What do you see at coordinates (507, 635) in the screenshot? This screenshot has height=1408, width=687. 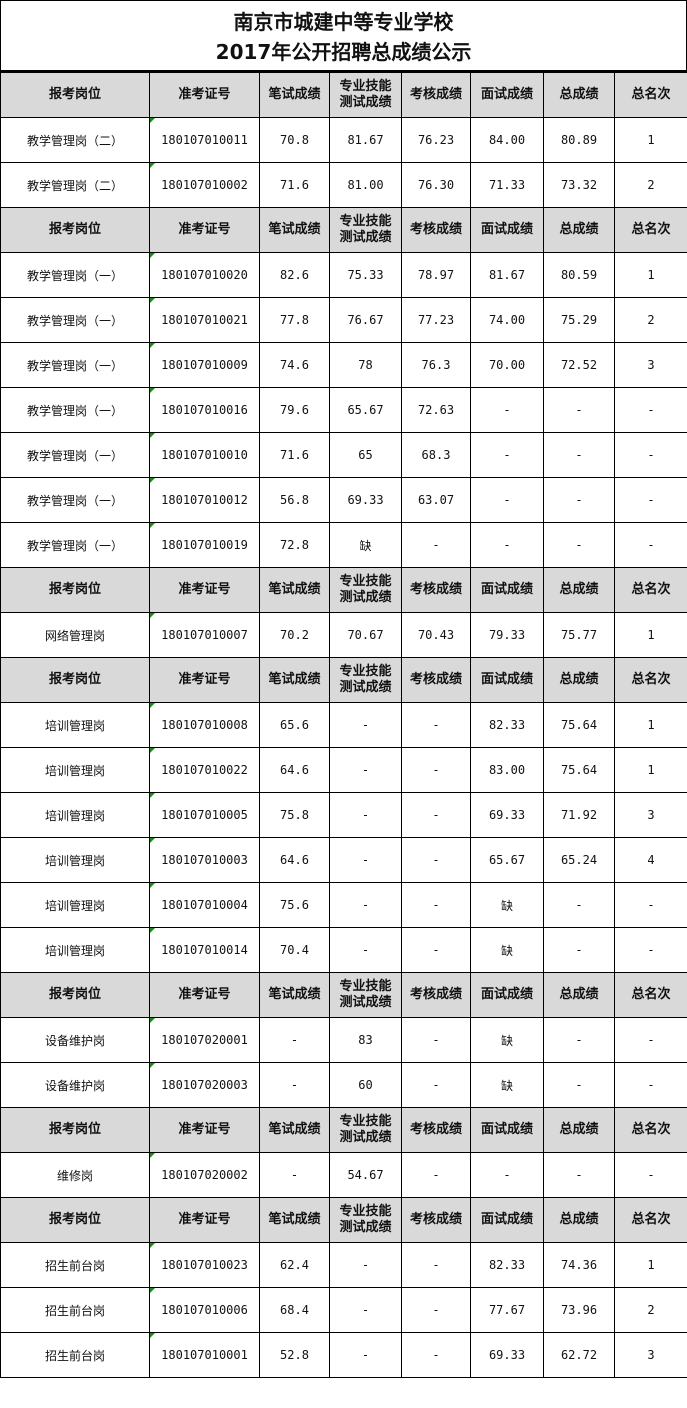 I see `cell-interview-score: 79.33` at bounding box center [507, 635].